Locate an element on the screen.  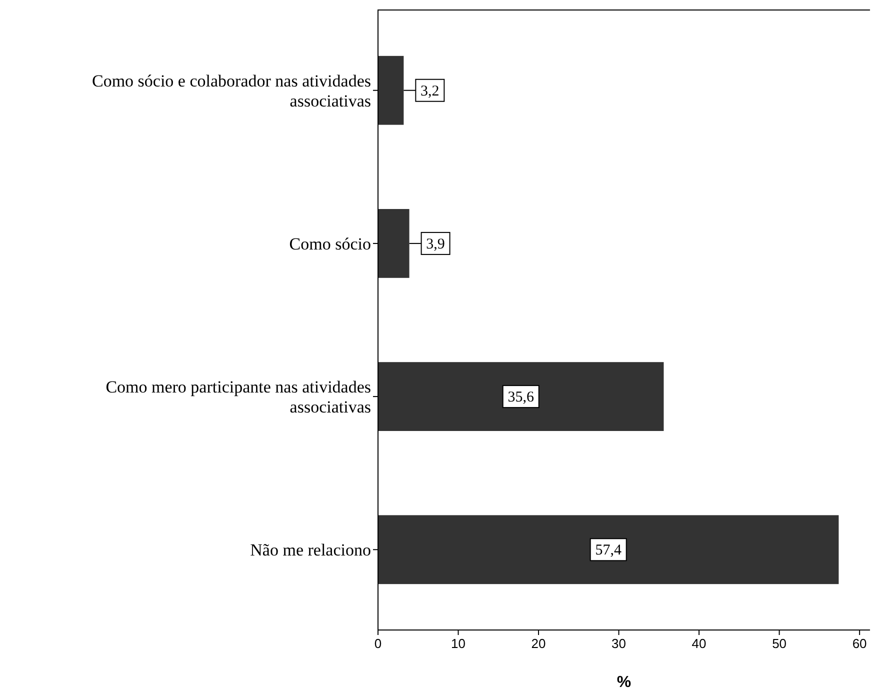
x-tick-label: 40 is located at coordinates (699, 643).